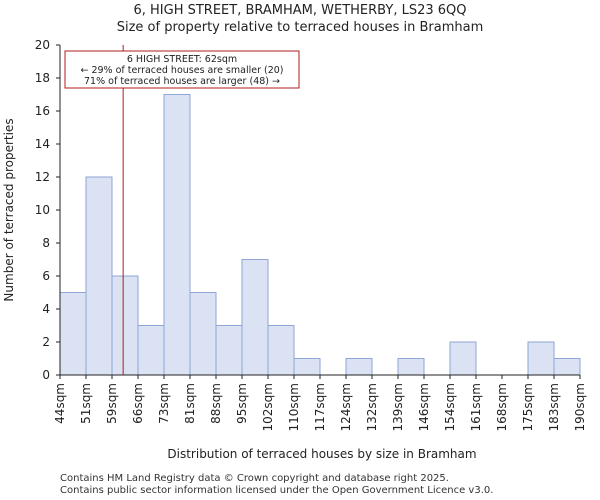 Image resolution: width=600 pixels, height=500 pixels. Describe the element at coordinates (528, 407) in the screenshot. I see `x-tick-label: 175sqm` at that location.